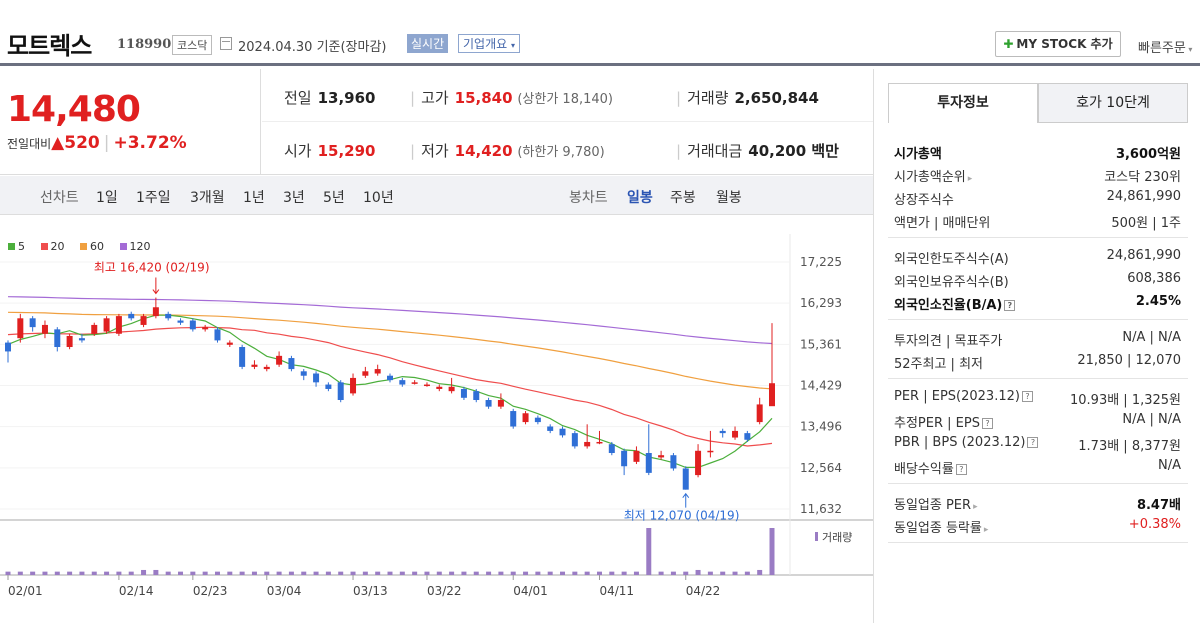 This screenshot has width=1200, height=623. I want to click on volume-label: 거래량, so click(708, 98).